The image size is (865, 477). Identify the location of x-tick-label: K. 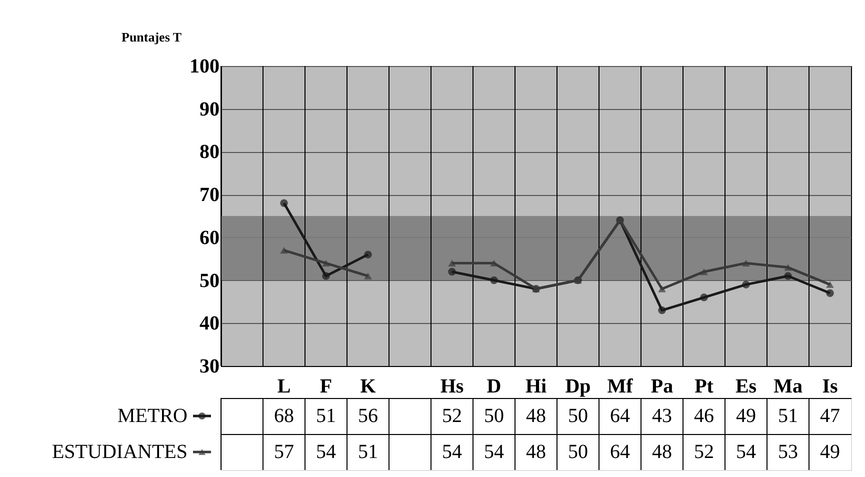
(368, 387).